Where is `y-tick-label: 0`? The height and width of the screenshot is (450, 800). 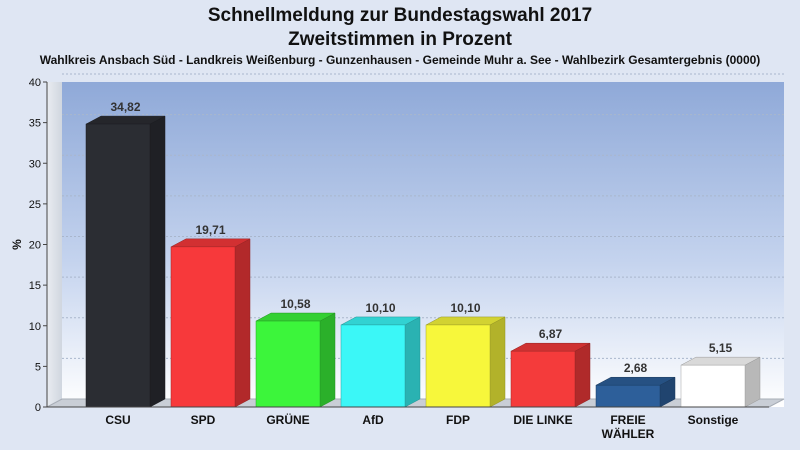 y-tick-label: 0 is located at coordinates (38, 408).